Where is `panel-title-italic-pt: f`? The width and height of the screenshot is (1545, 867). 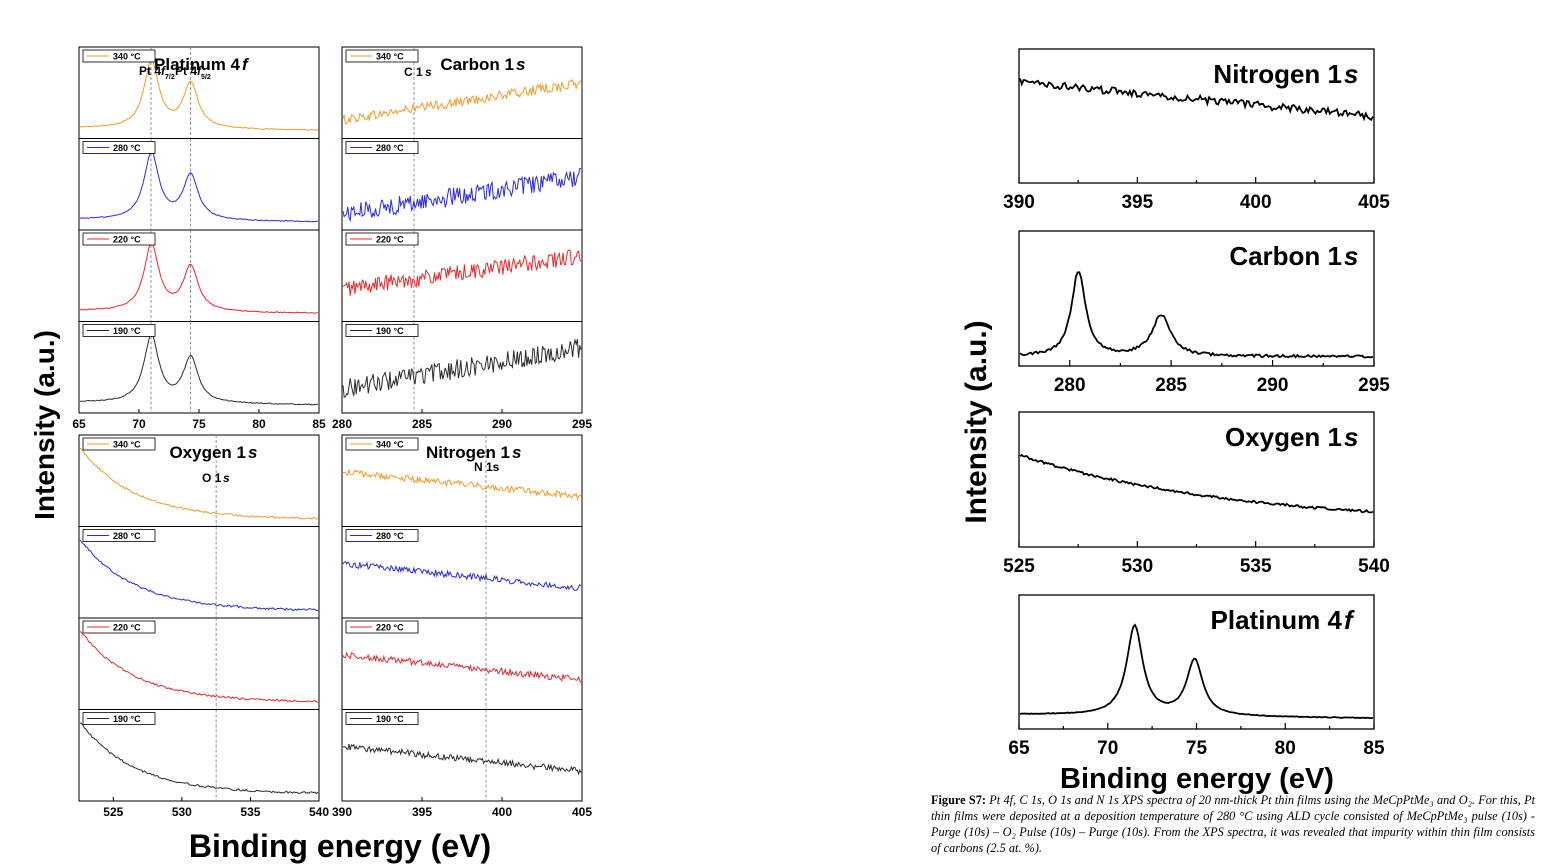 panel-title-italic-pt: f is located at coordinates (246, 64).